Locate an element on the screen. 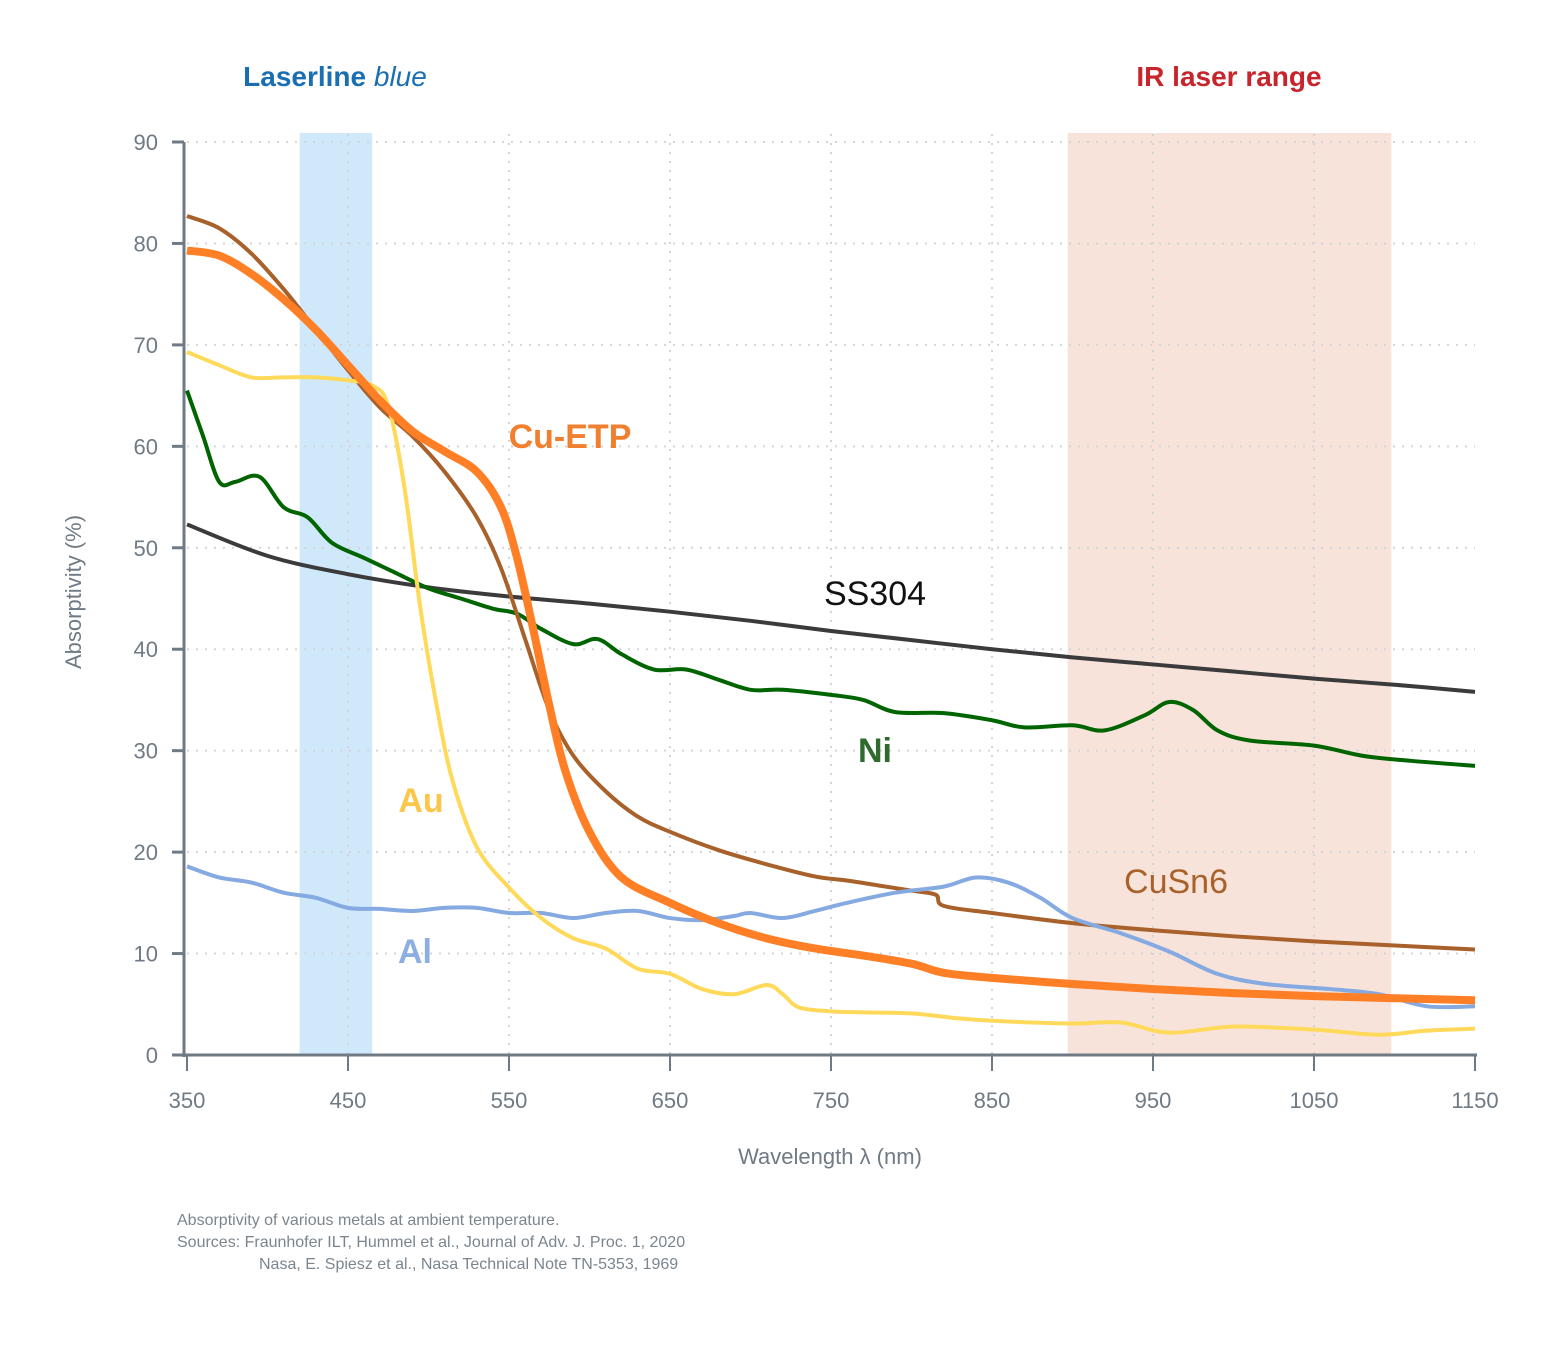  series-label-cu-etp: Cu-ETP is located at coordinates (570, 437).